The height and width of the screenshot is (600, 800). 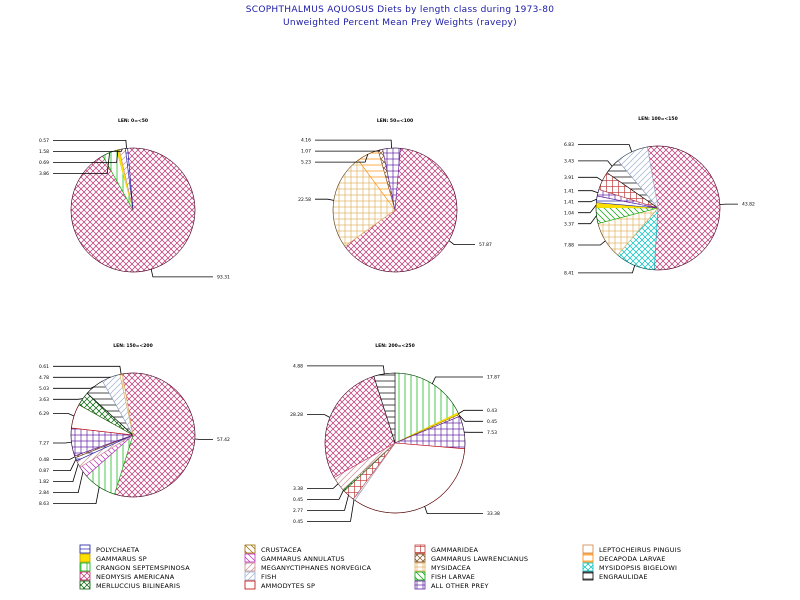 I want to click on slice-value-label: 1.07, so click(x=306, y=152).